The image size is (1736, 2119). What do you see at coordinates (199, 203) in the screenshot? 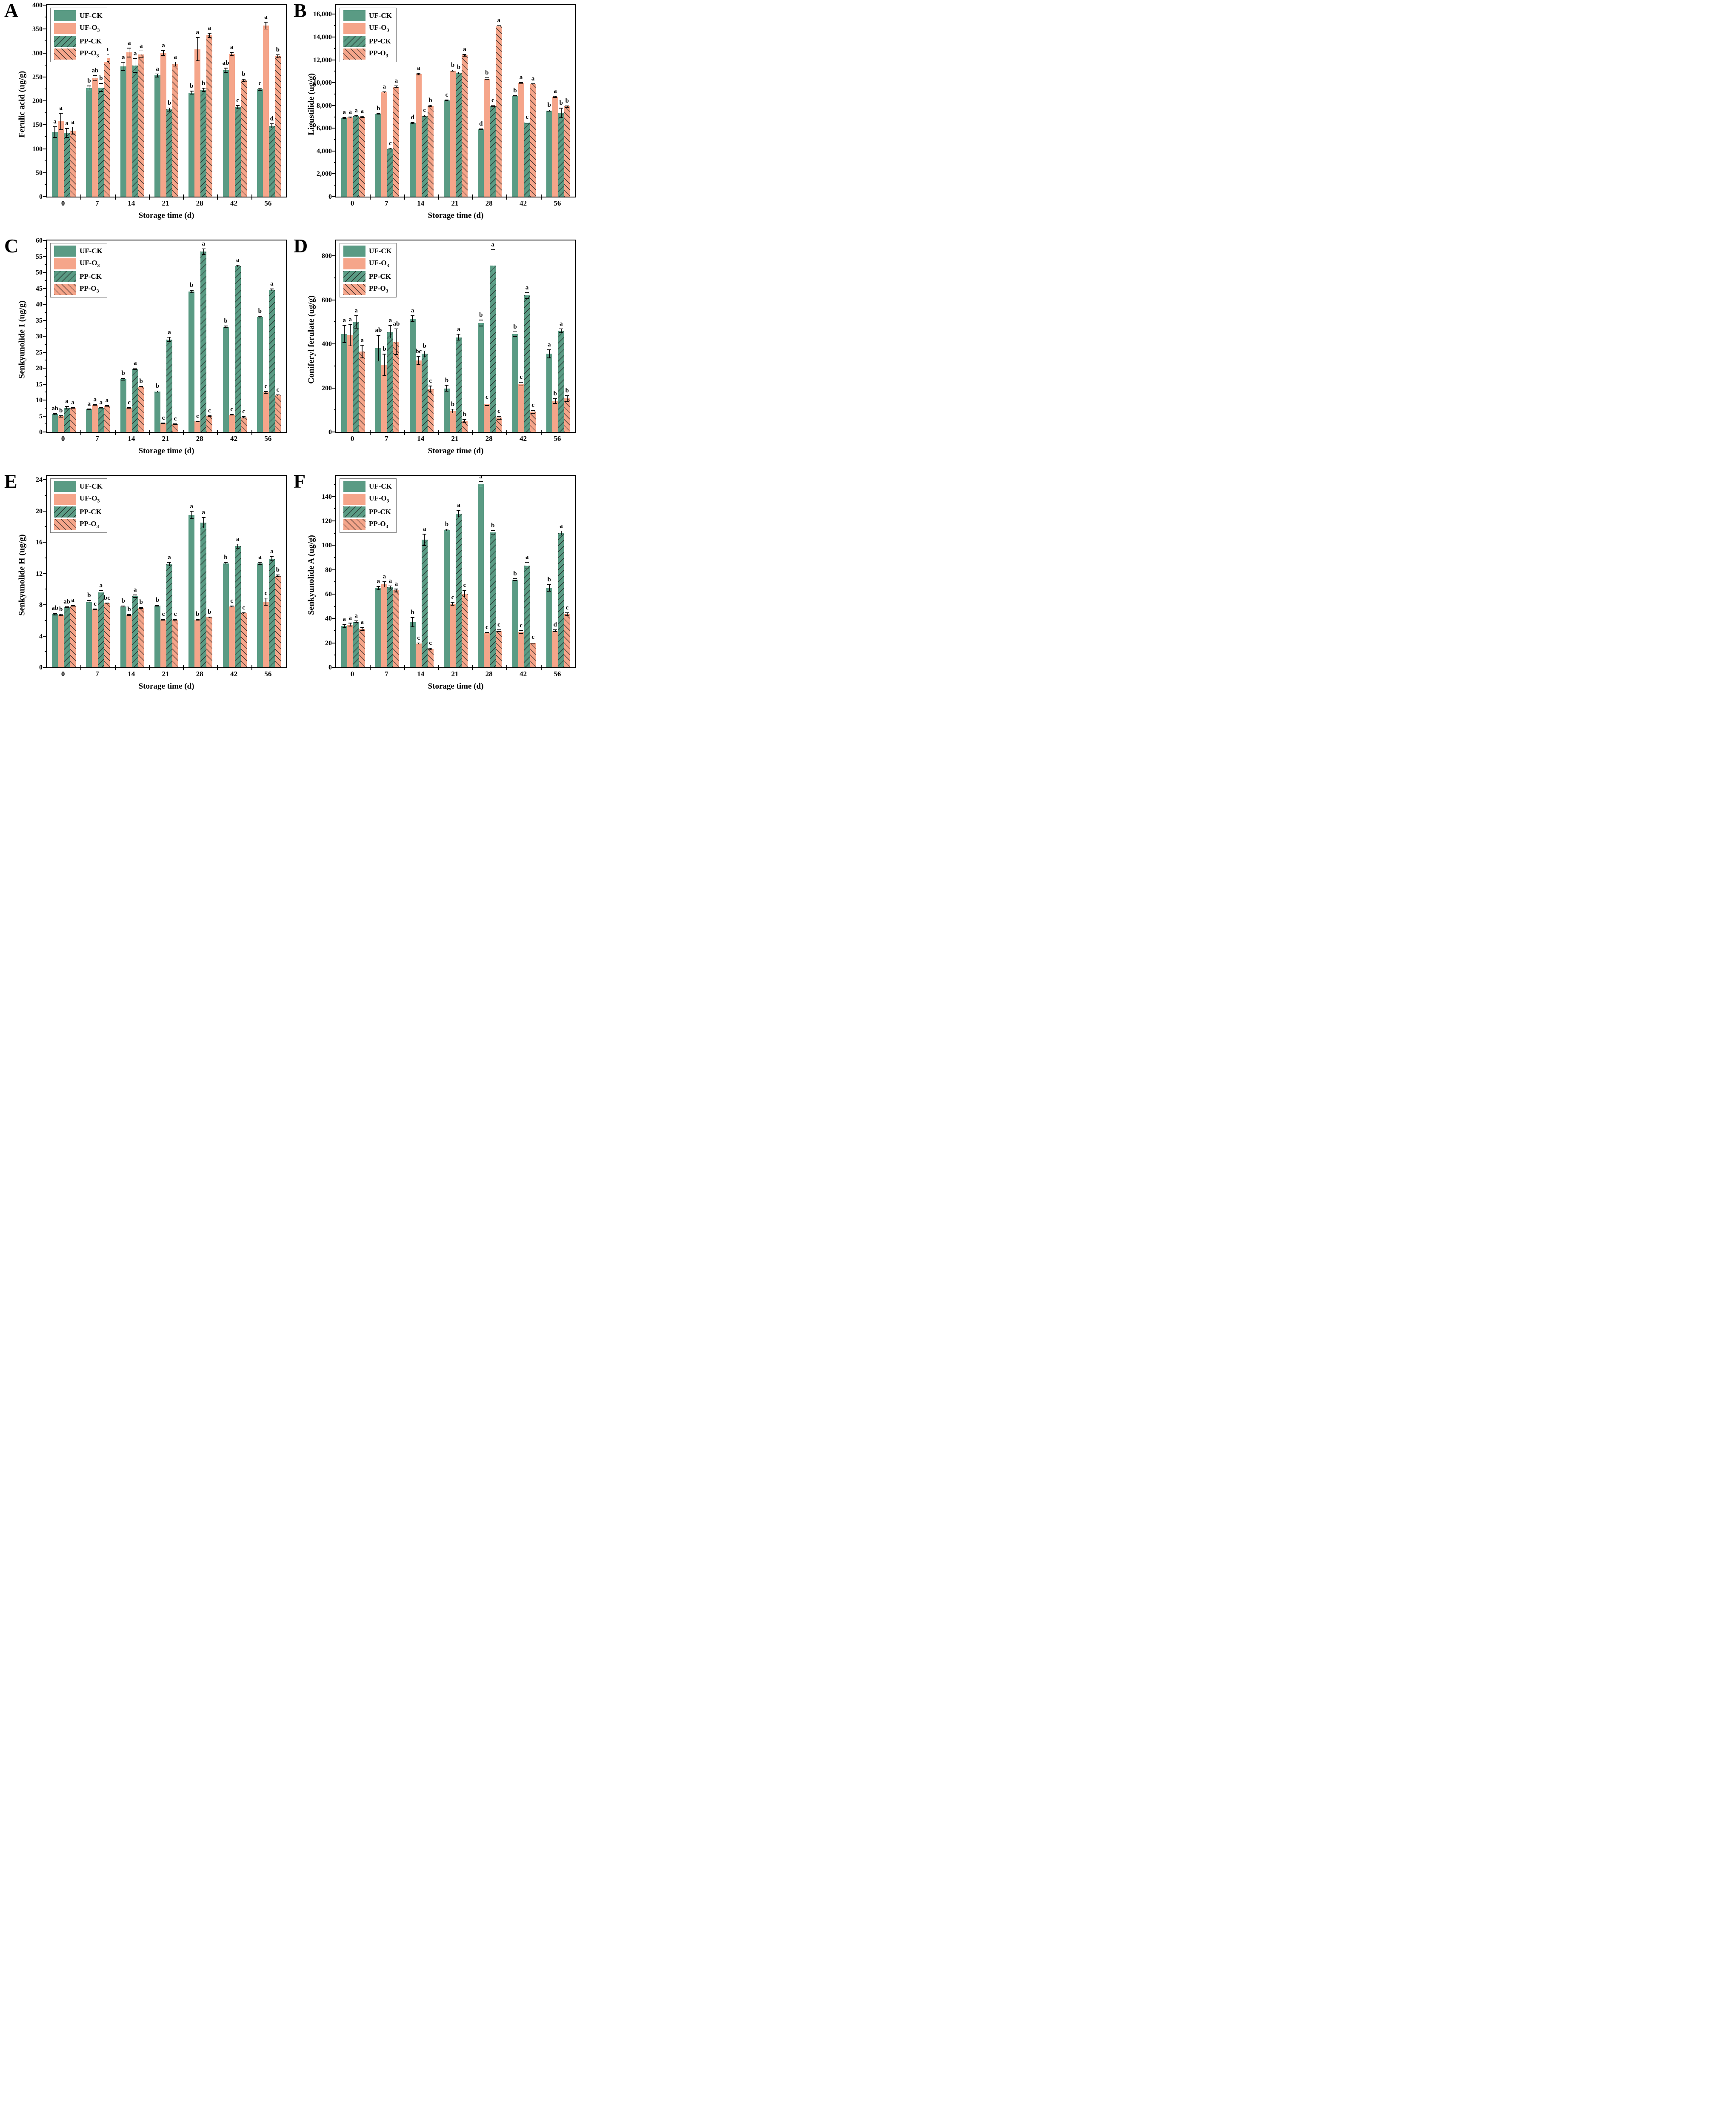
I see `x-tick-label: 28` at bounding box center [199, 203].